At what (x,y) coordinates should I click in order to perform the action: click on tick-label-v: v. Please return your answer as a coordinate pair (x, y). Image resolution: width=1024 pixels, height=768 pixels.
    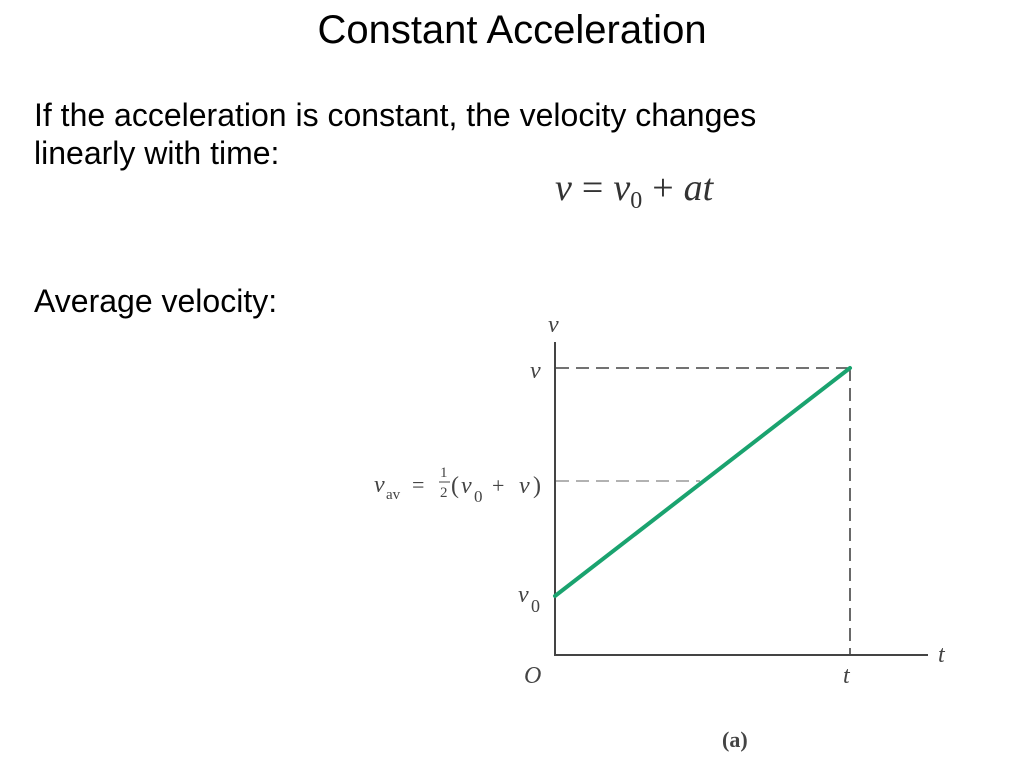
    Looking at the image, I should click on (535, 371).